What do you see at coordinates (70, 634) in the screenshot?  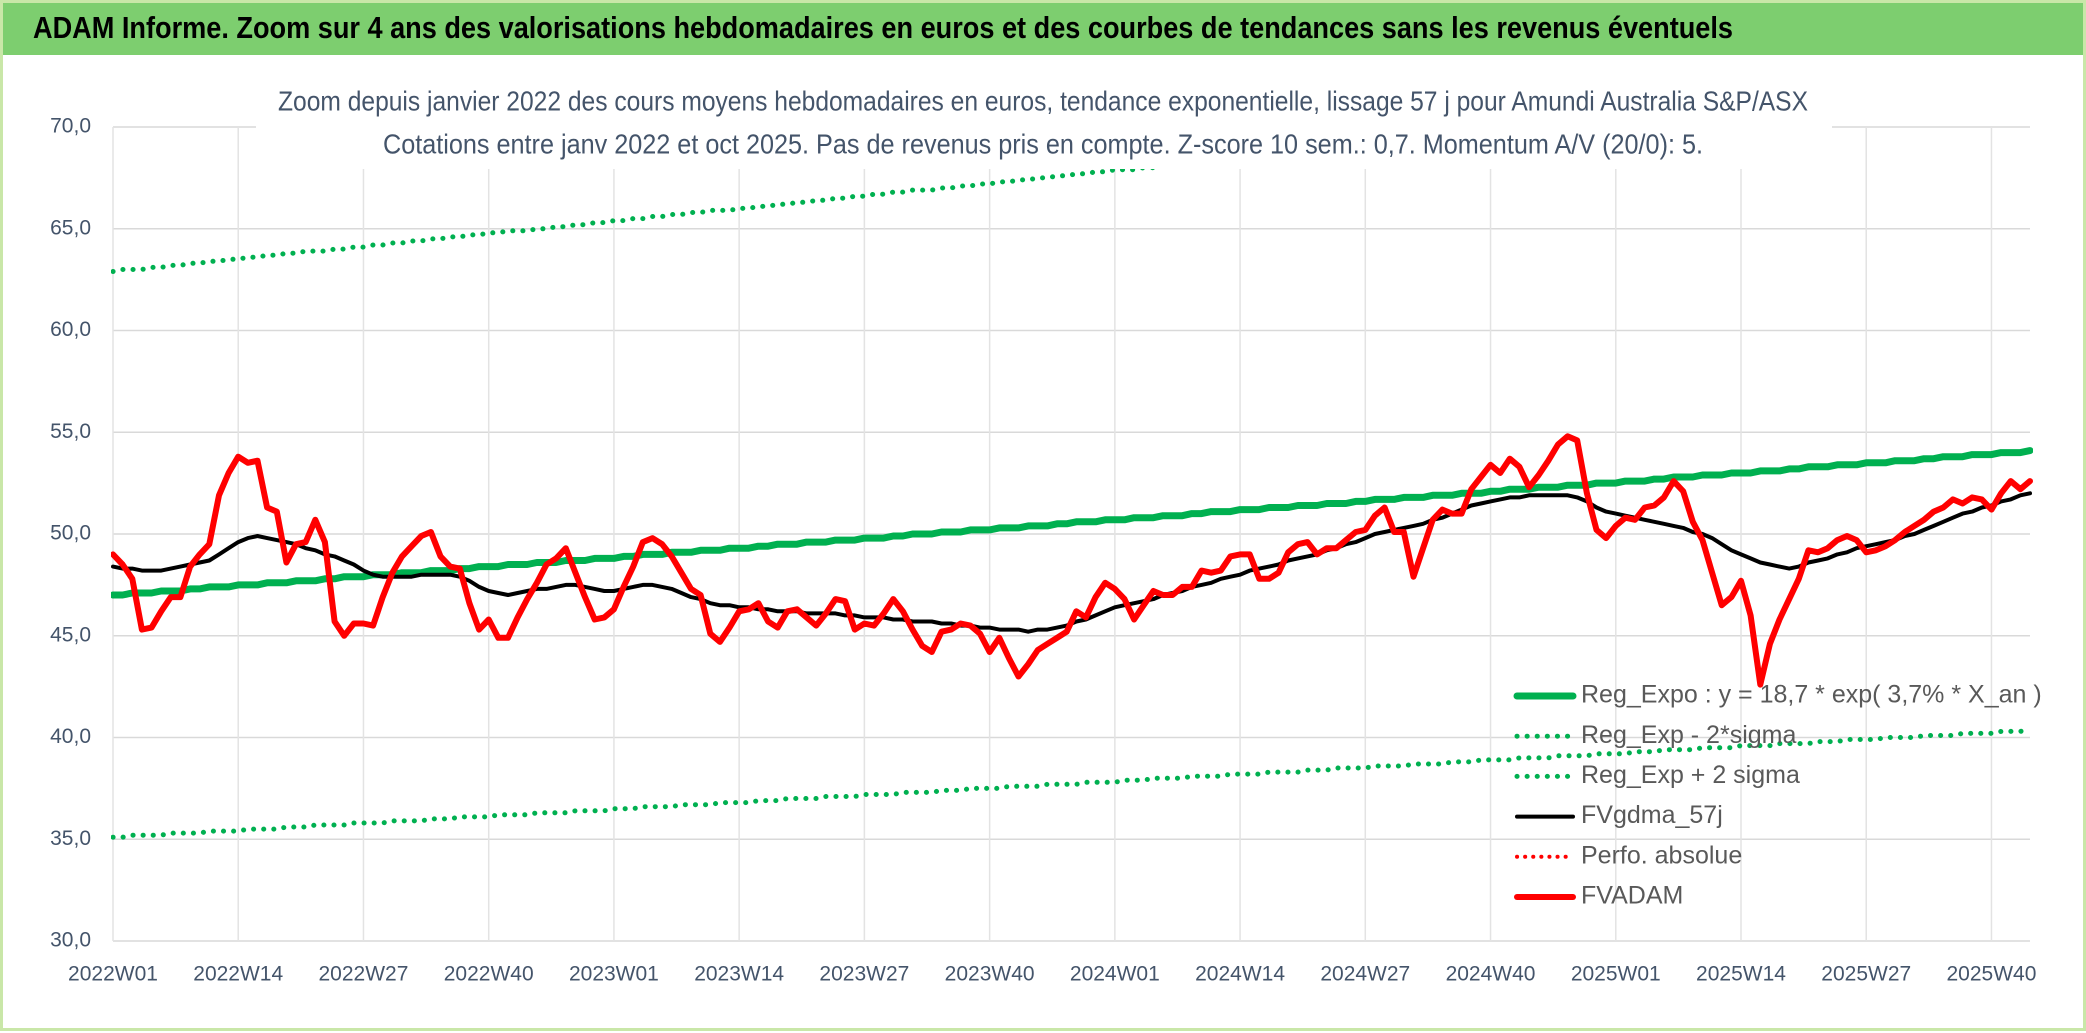 I see `y-tick-label: 45,0` at bounding box center [70, 634].